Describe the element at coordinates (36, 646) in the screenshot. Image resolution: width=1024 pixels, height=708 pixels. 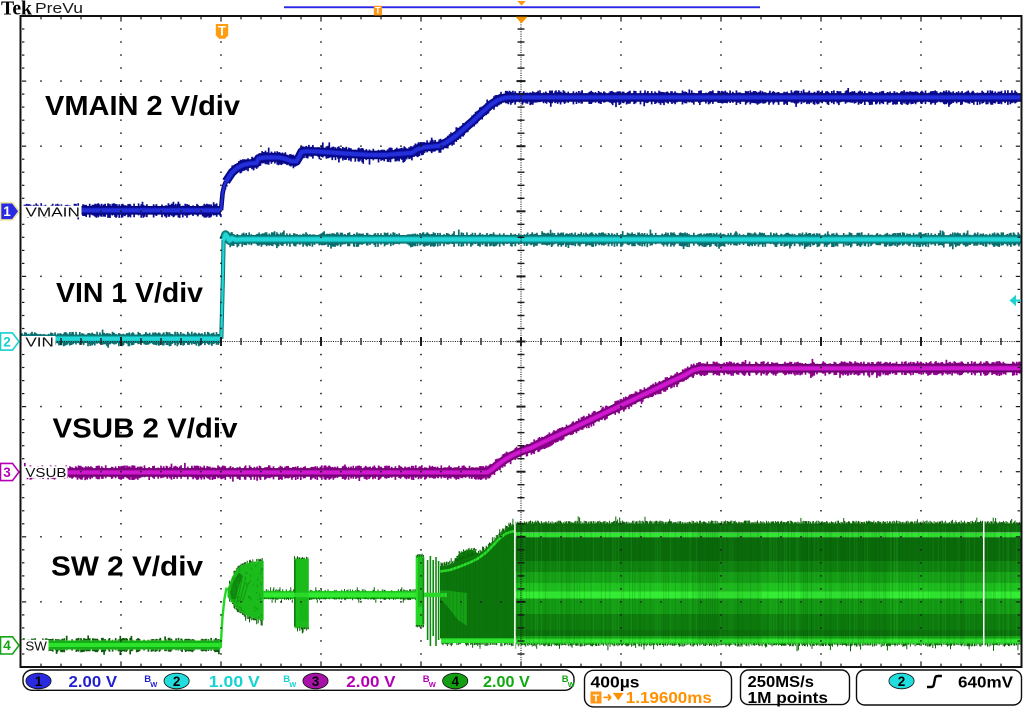
I see `svg-text: SW` at that location.